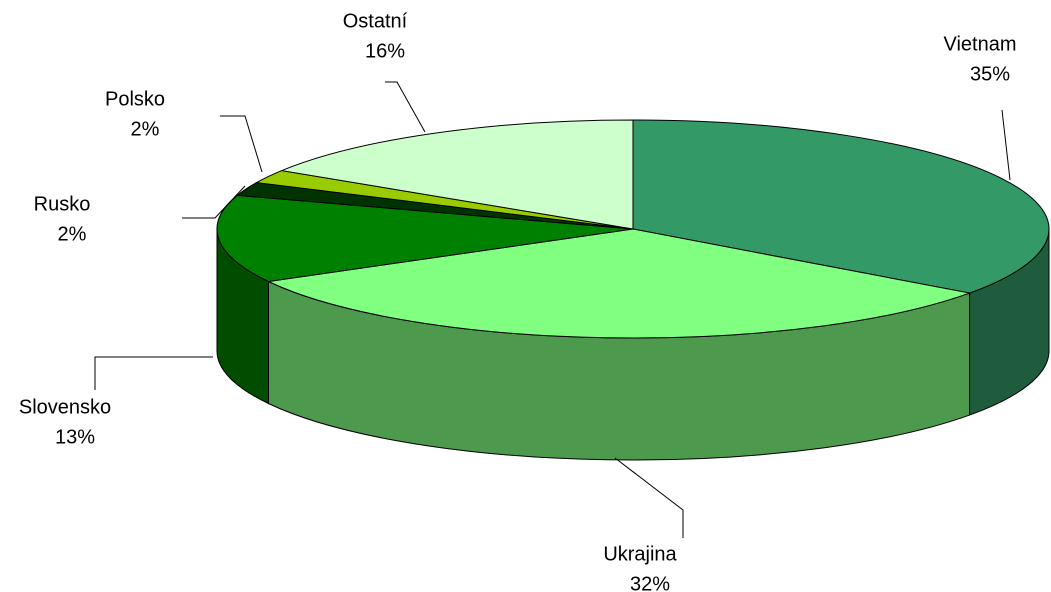 The image size is (1051, 592). Describe the element at coordinates (135, 99) in the screenshot. I see `slice-label: Polsko` at that location.